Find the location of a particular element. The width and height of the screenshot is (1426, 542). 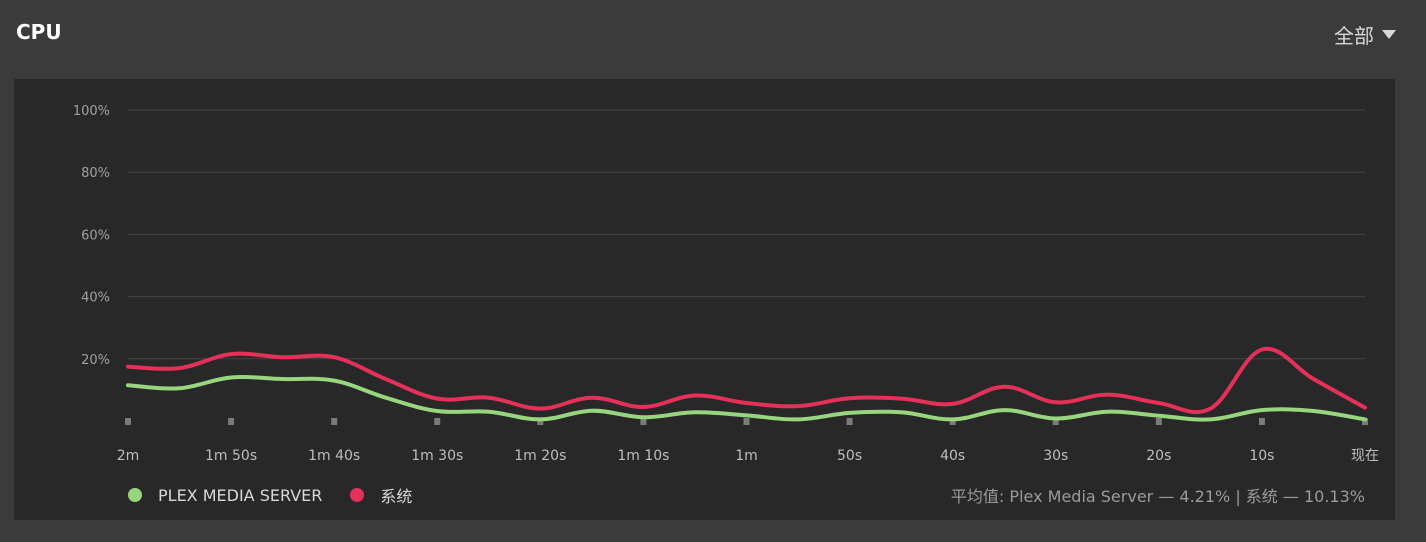

y-tick-labels: 100% 80% 60% 40% 20% is located at coordinates (91, 236).